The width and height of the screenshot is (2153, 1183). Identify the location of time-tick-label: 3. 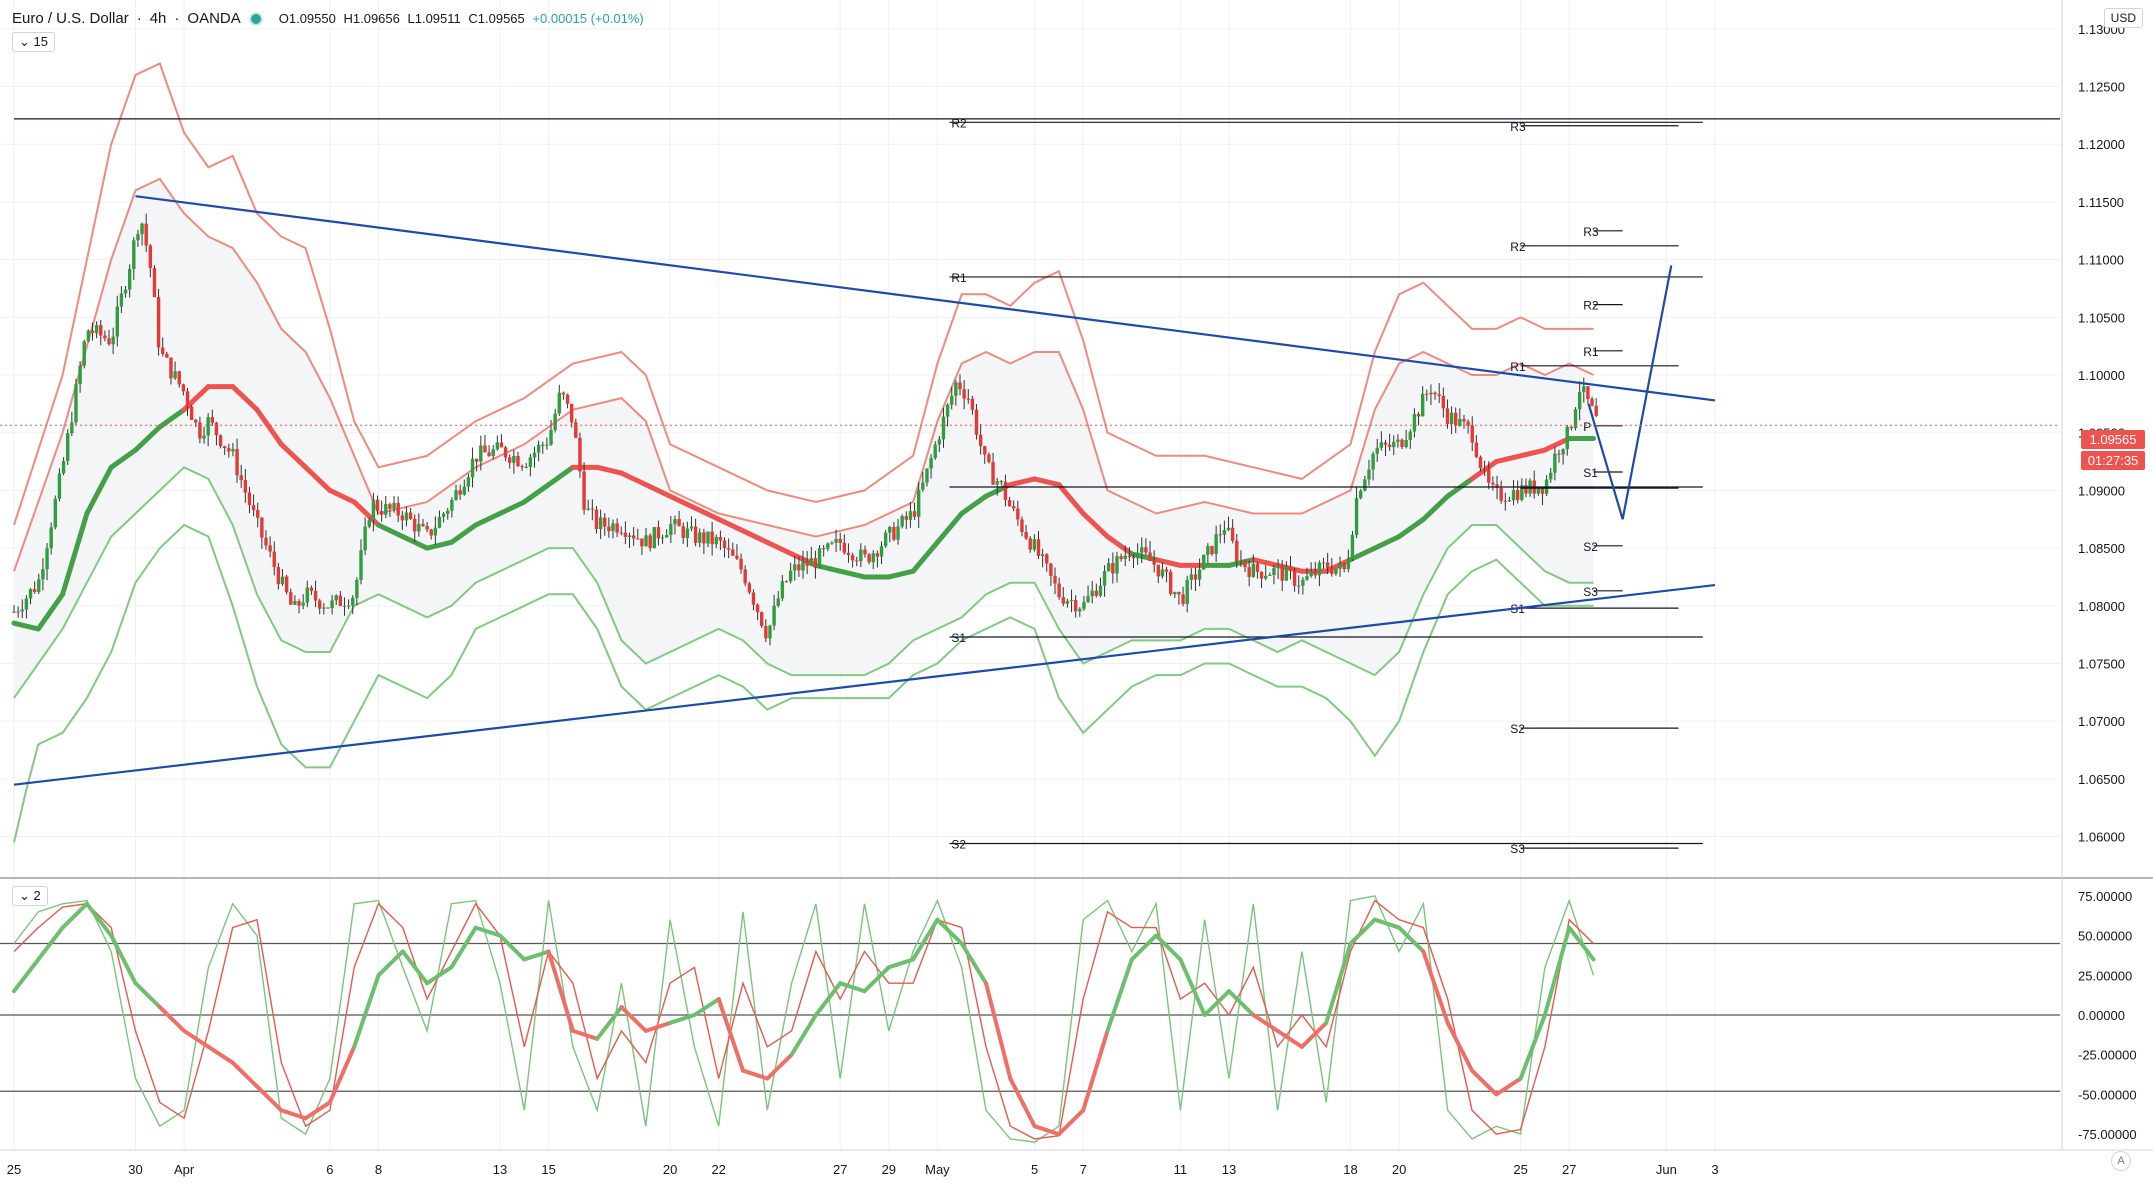
(1714, 1169).